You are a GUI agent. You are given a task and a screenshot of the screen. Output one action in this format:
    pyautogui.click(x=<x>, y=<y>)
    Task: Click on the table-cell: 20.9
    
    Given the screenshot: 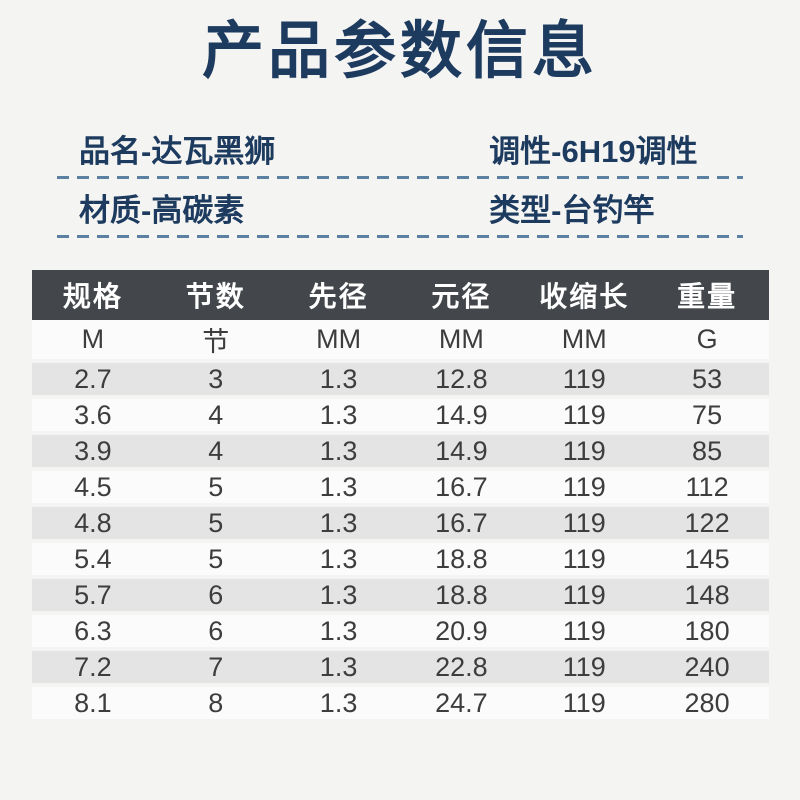 What is the action you would take?
    pyautogui.click(x=461, y=632)
    